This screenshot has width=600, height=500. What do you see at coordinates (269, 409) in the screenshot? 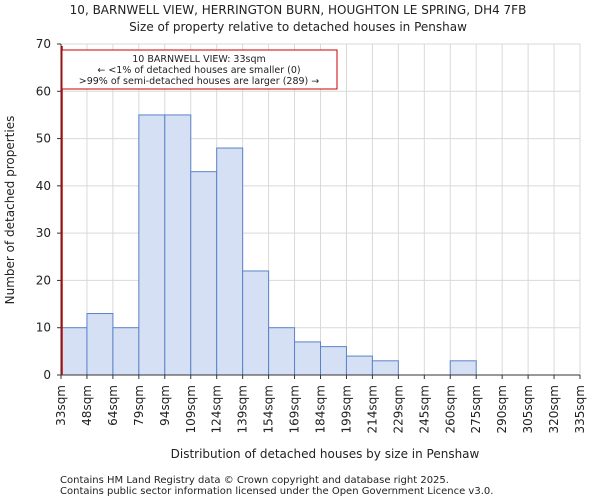
I see `x-tick-label: 154sqm` at bounding box center [269, 409].